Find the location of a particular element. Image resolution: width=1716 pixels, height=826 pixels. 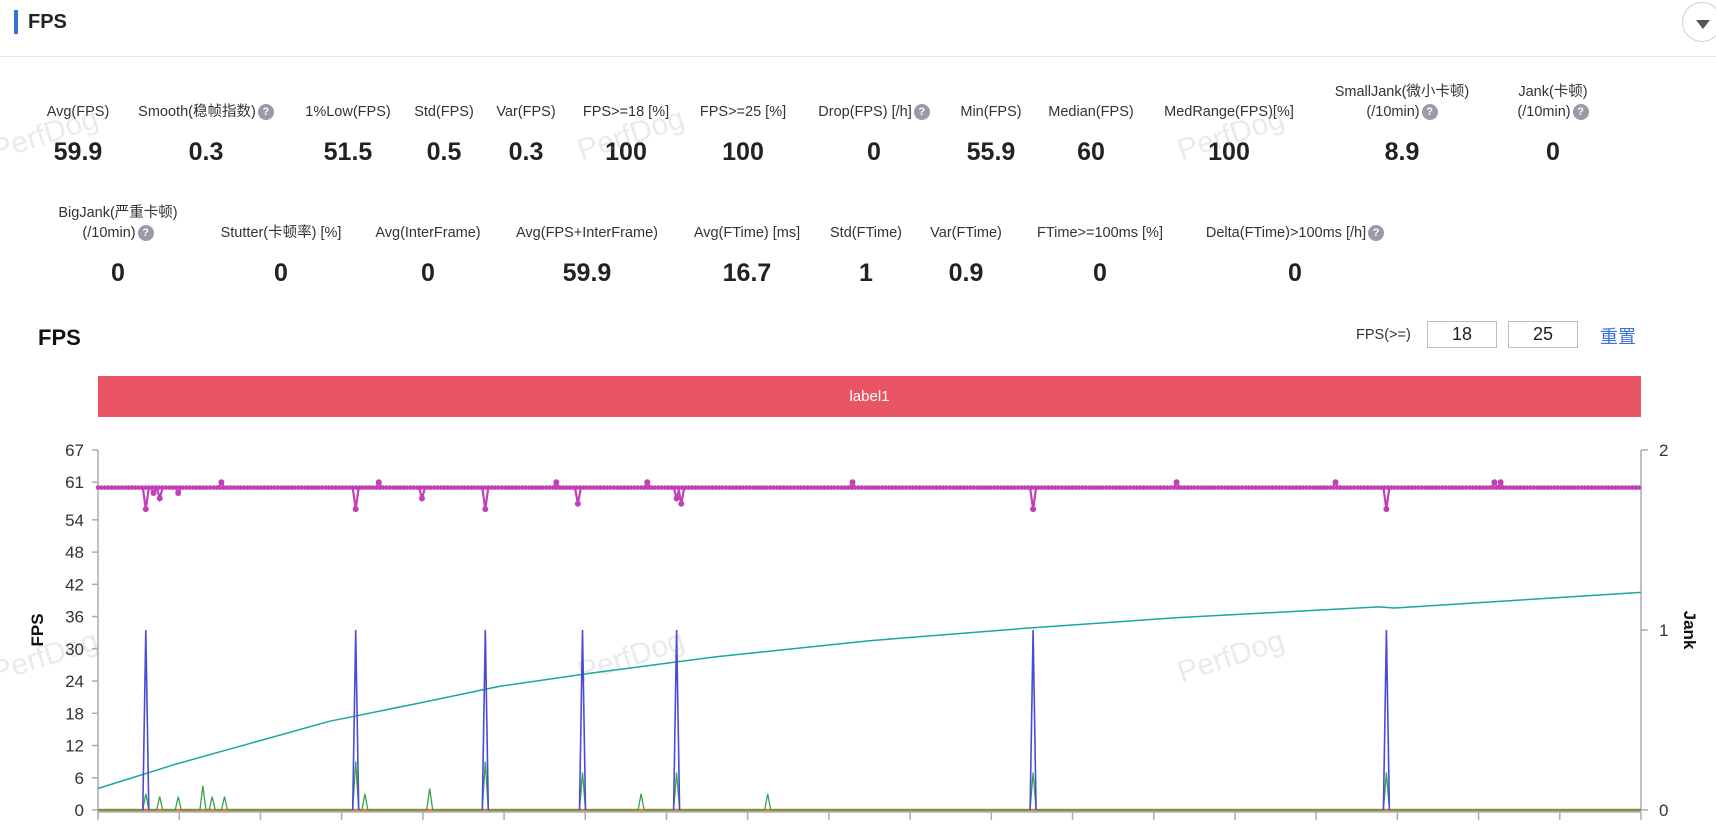

collapse-button is located at coordinates (1699, 22).